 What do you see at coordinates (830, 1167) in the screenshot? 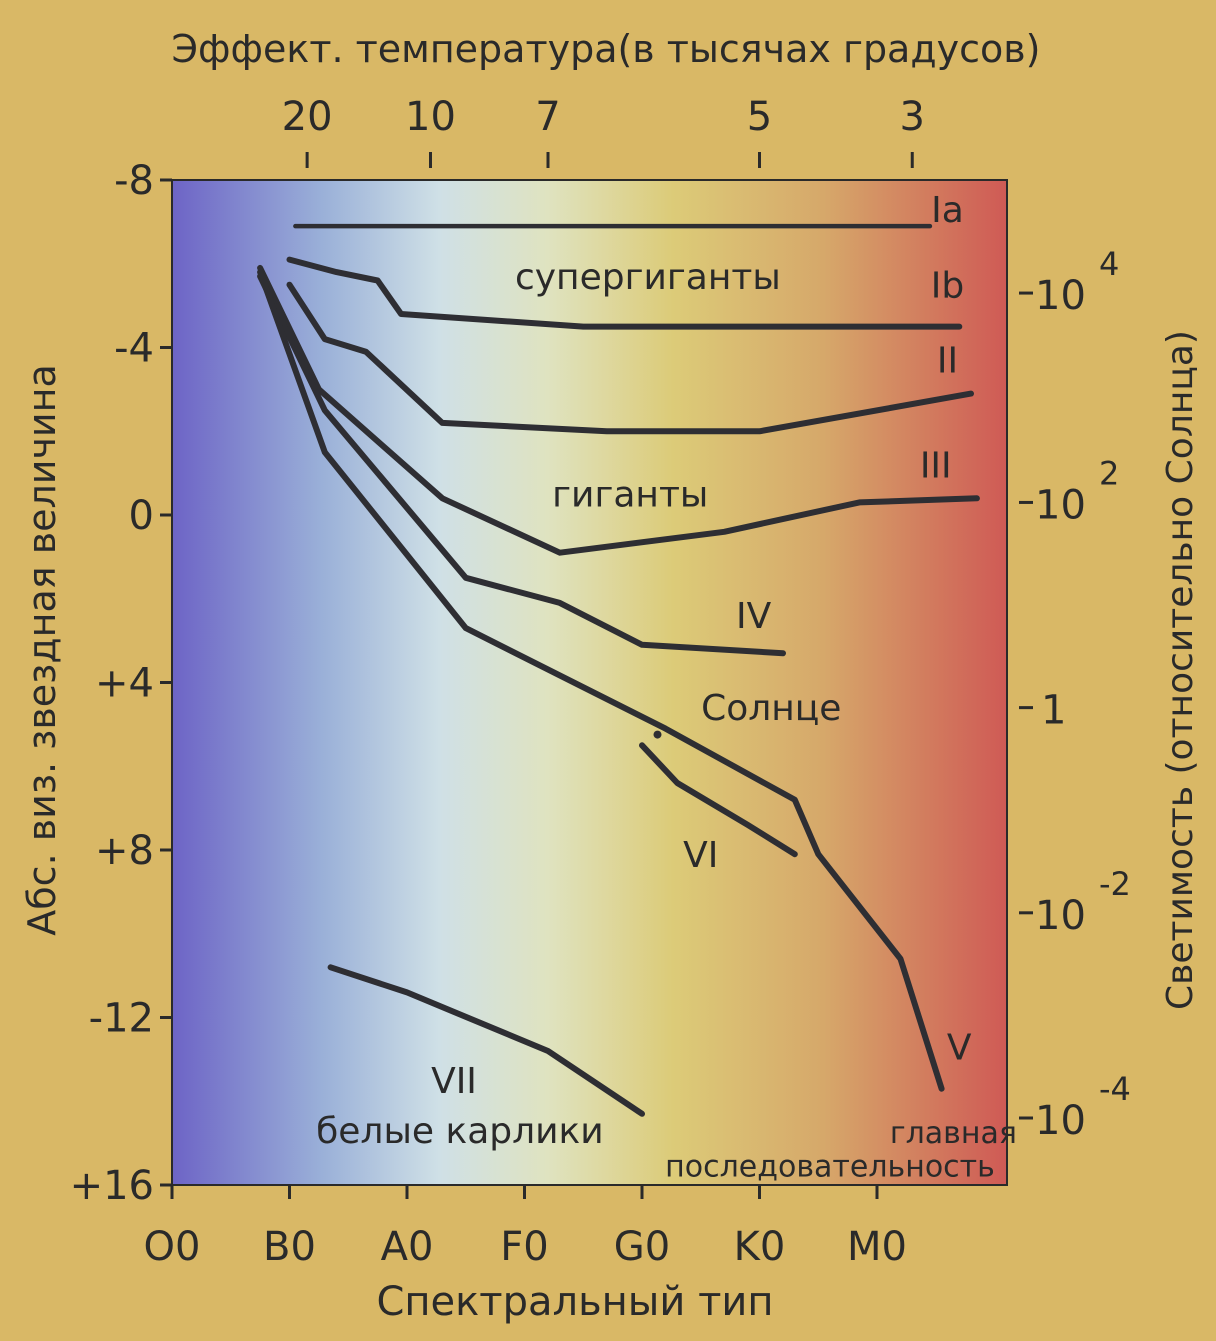
I see `annotation-5: последовательность` at bounding box center [830, 1167].